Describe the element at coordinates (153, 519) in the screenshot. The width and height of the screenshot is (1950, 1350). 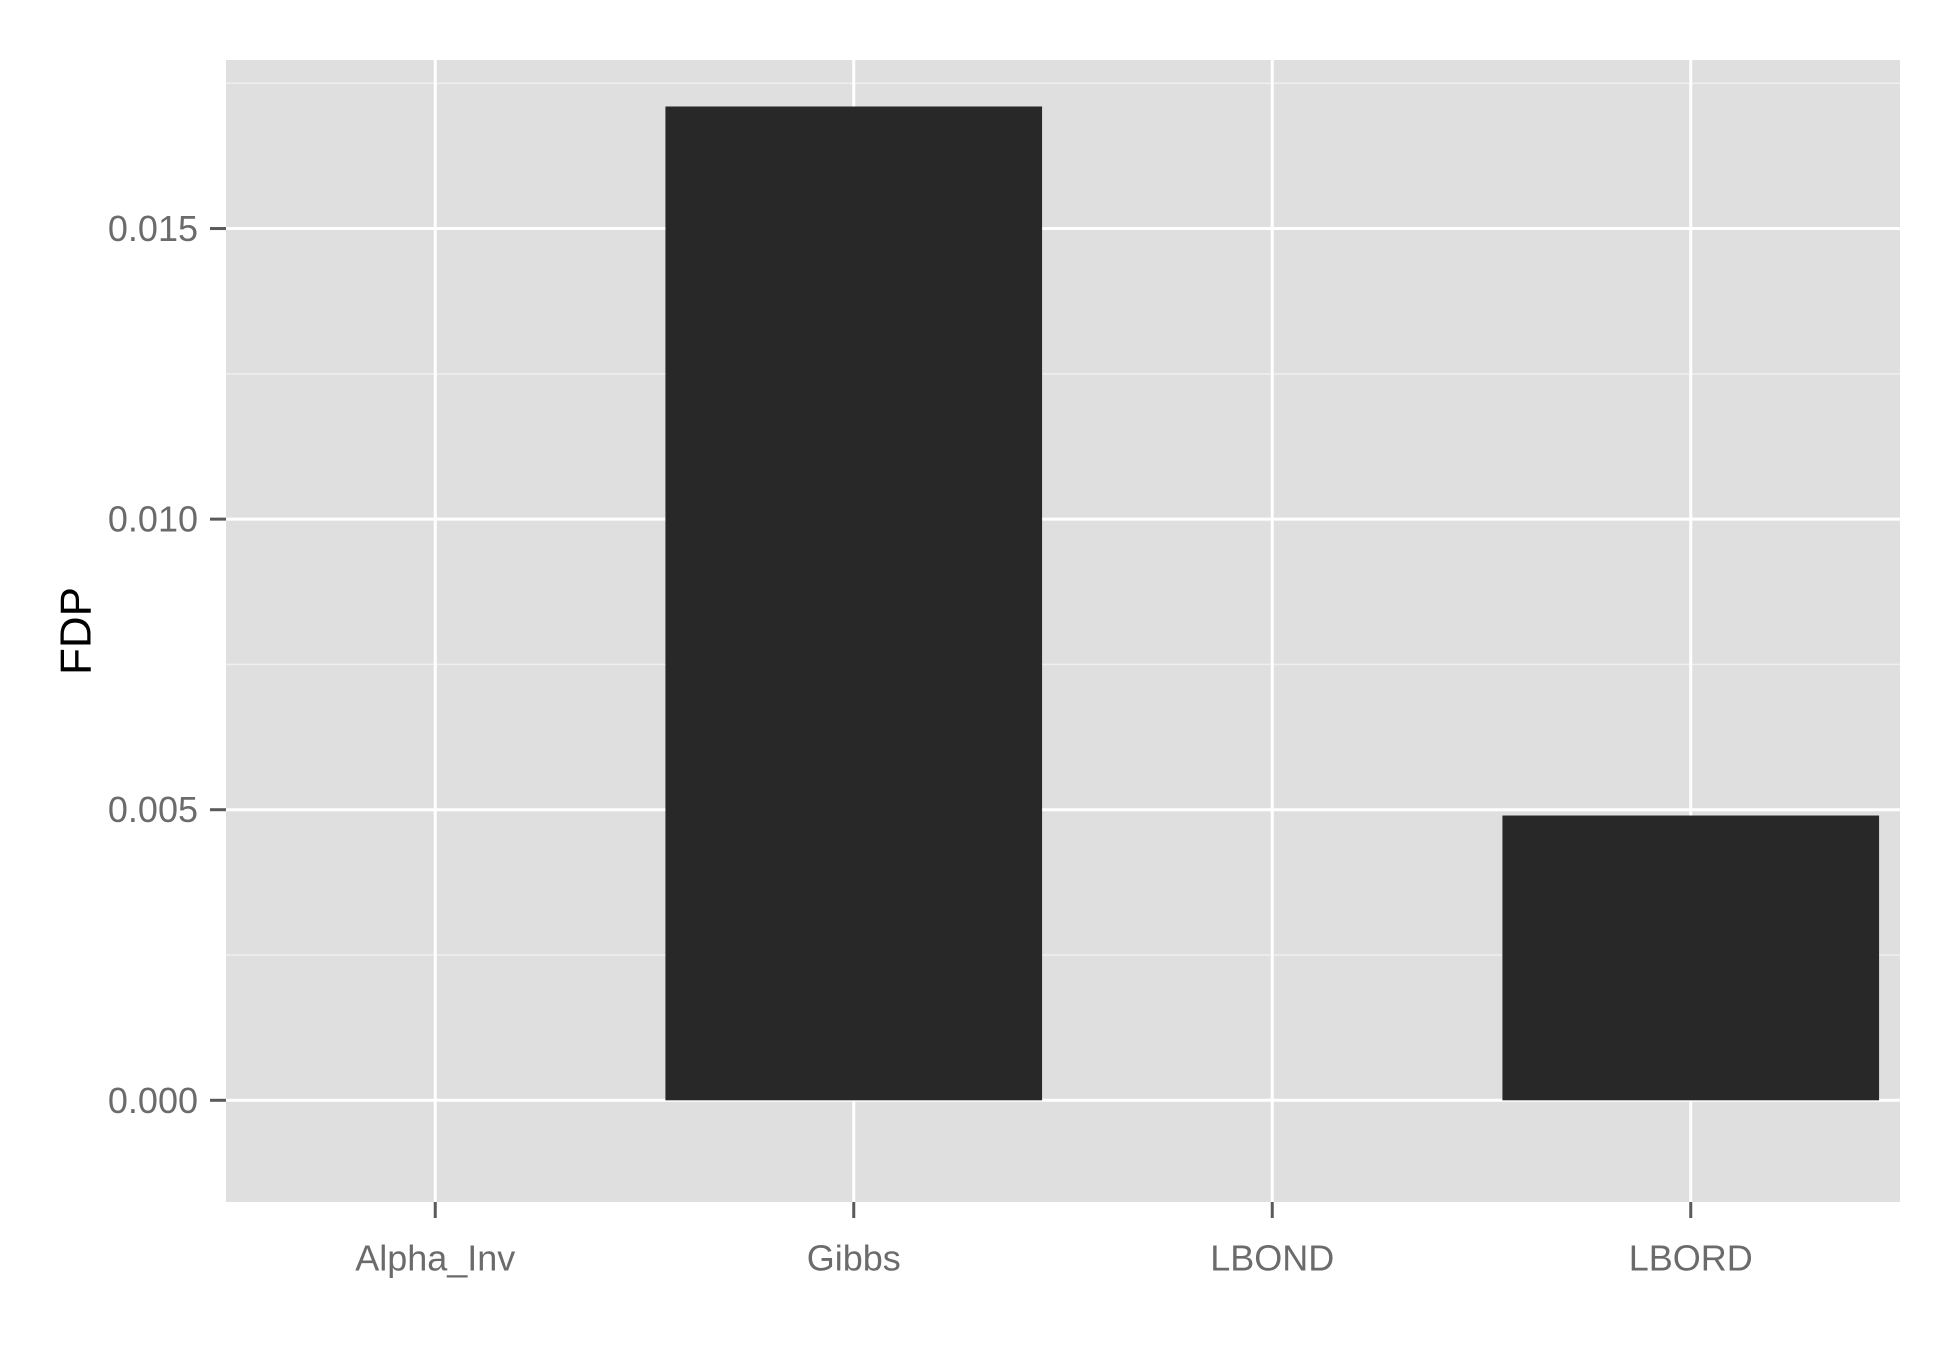
I see `y-tick-label: 0.010` at that location.